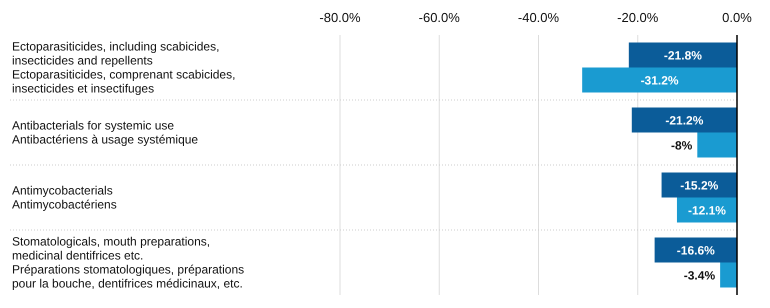  I want to click on data-label: -3.4%, so click(700, 275).